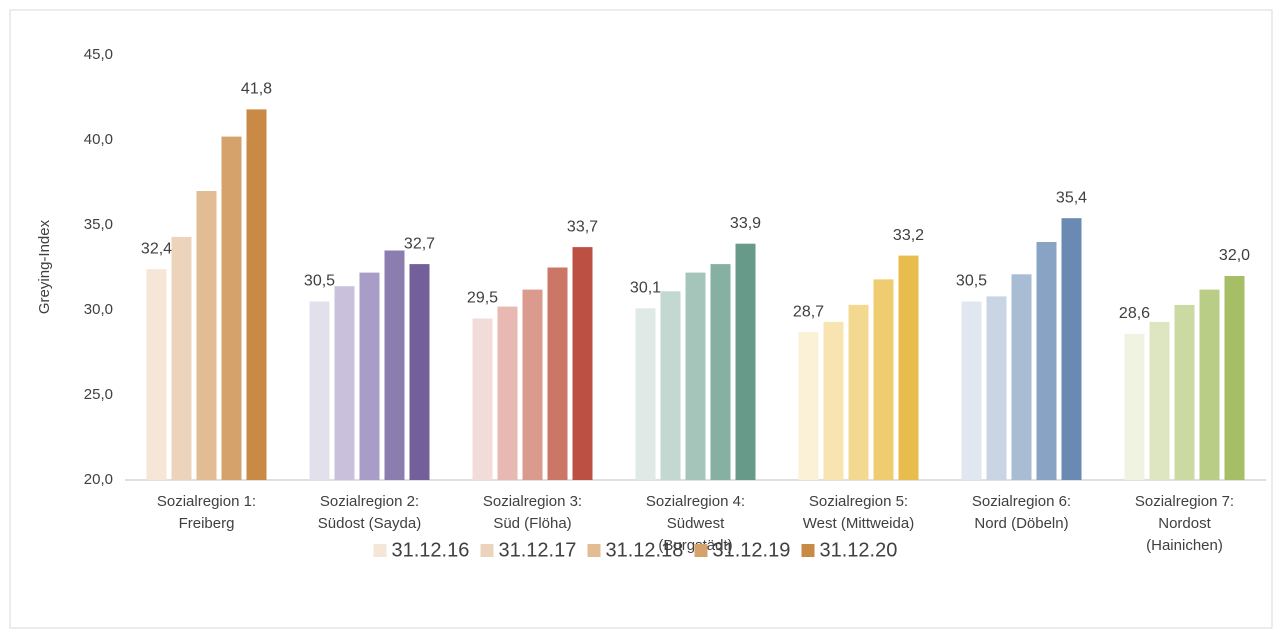 This screenshot has height=642, width=1283. What do you see at coordinates (256, 89) in the screenshot?
I see `data-label: 41,8` at bounding box center [256, 89].